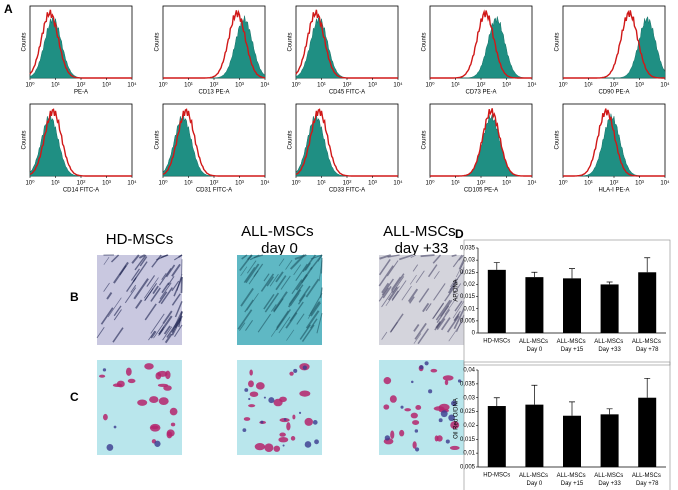 The image size is (678, 490). What do you see at coordinates (214, 191) in the screenshot?
I see `x-axis-label: CD31 FITC-A` at bounding box center [214, 191].